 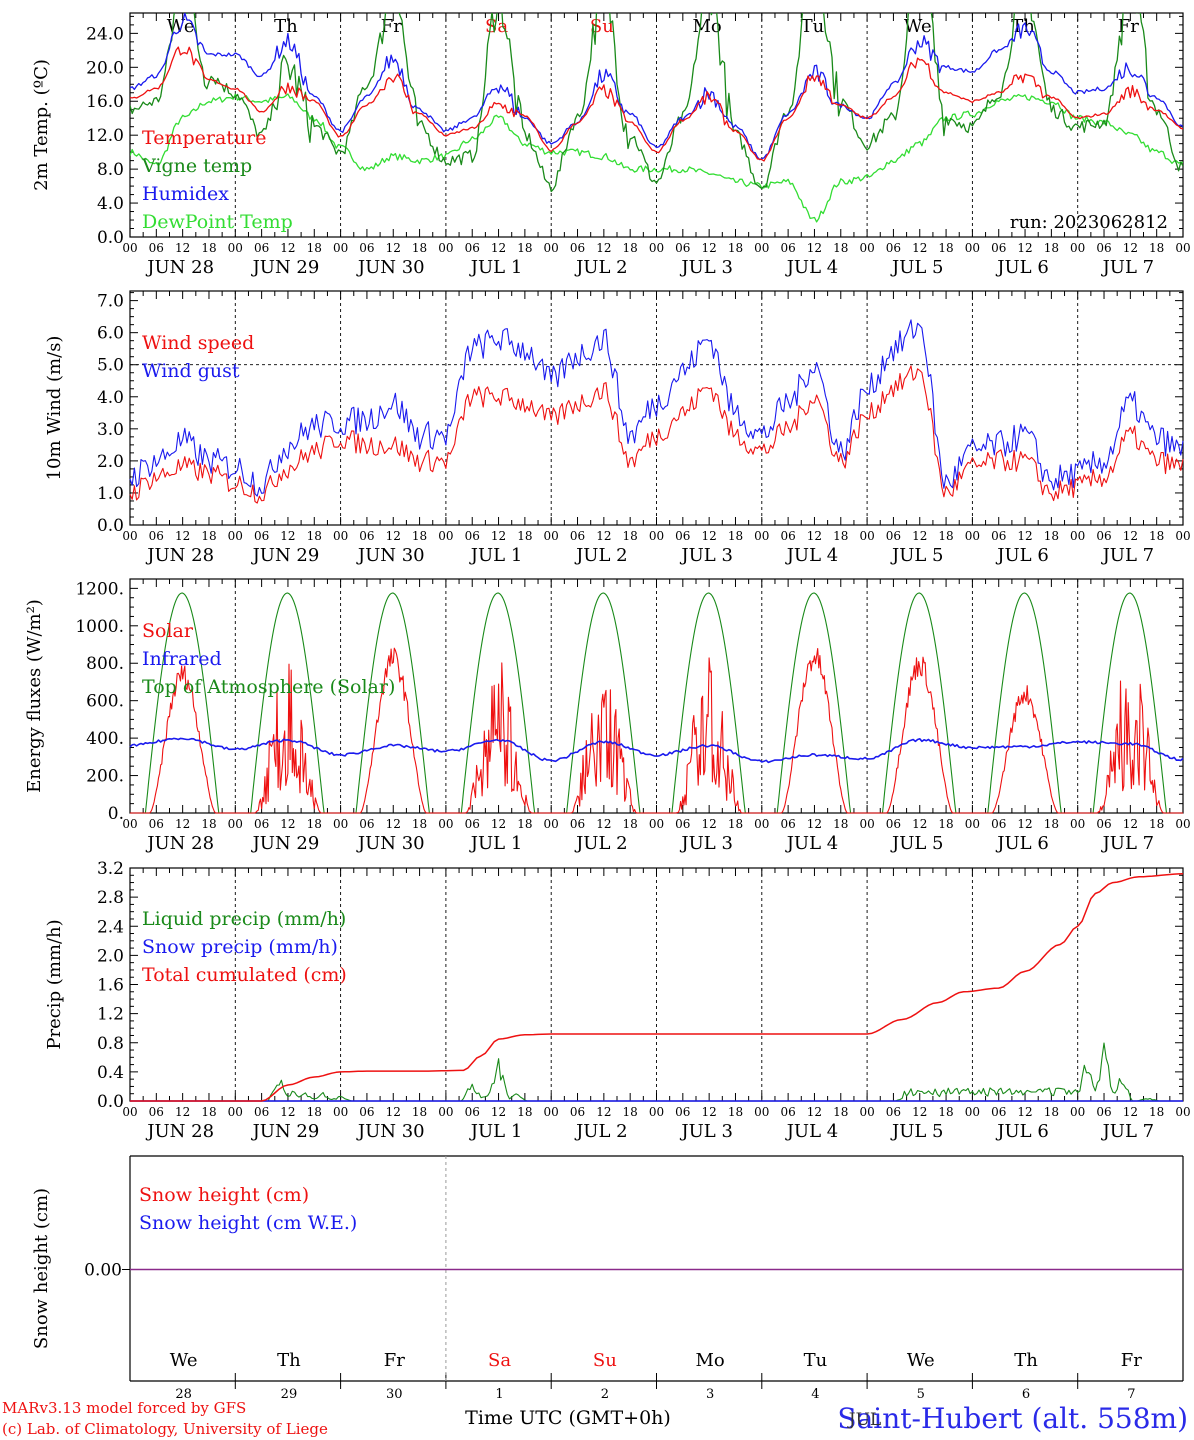 What do you see at coordinates (656, 730) in the screenshot?
I see `series-solar` at bounding box center [656, 730].